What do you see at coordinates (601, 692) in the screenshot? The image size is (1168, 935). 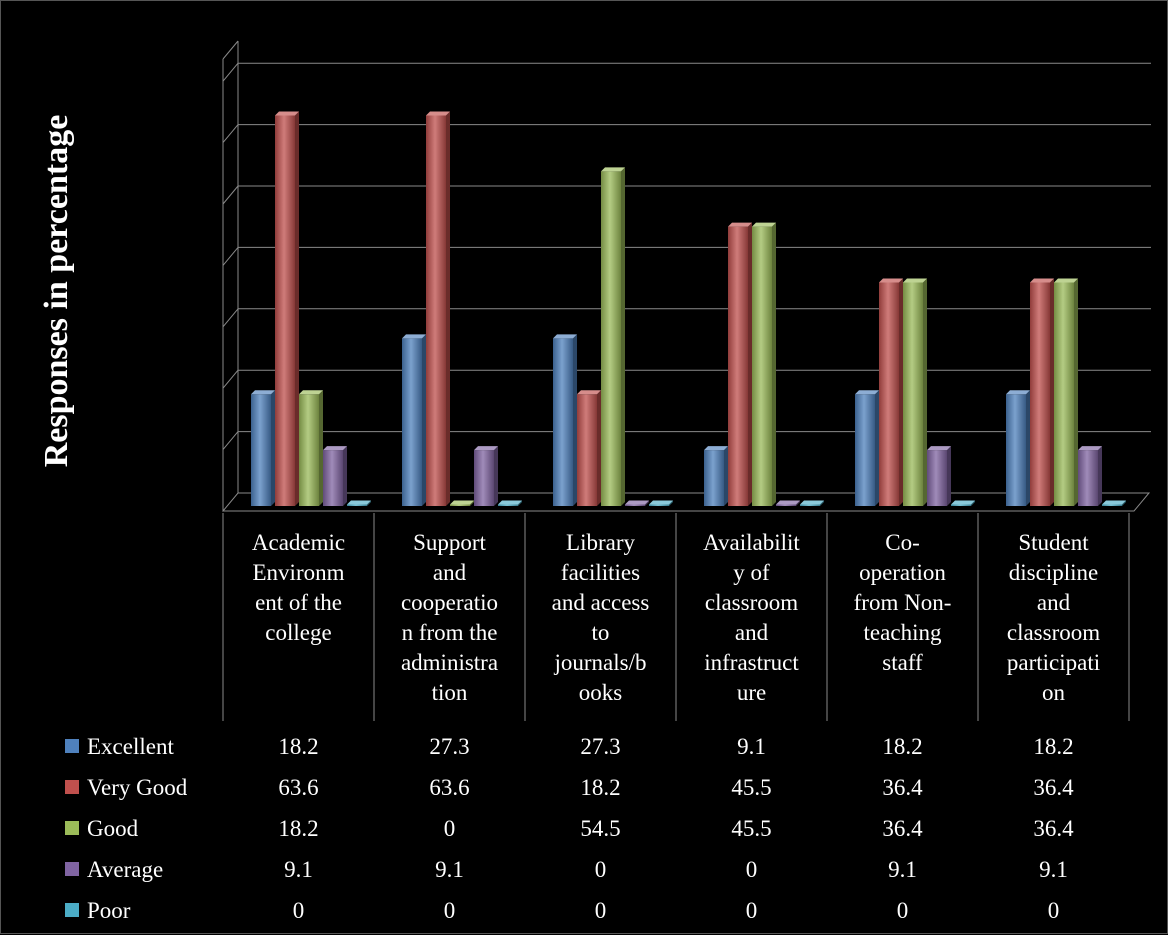 I see `category-label-line: ooks` at bounding box center [601, 692].